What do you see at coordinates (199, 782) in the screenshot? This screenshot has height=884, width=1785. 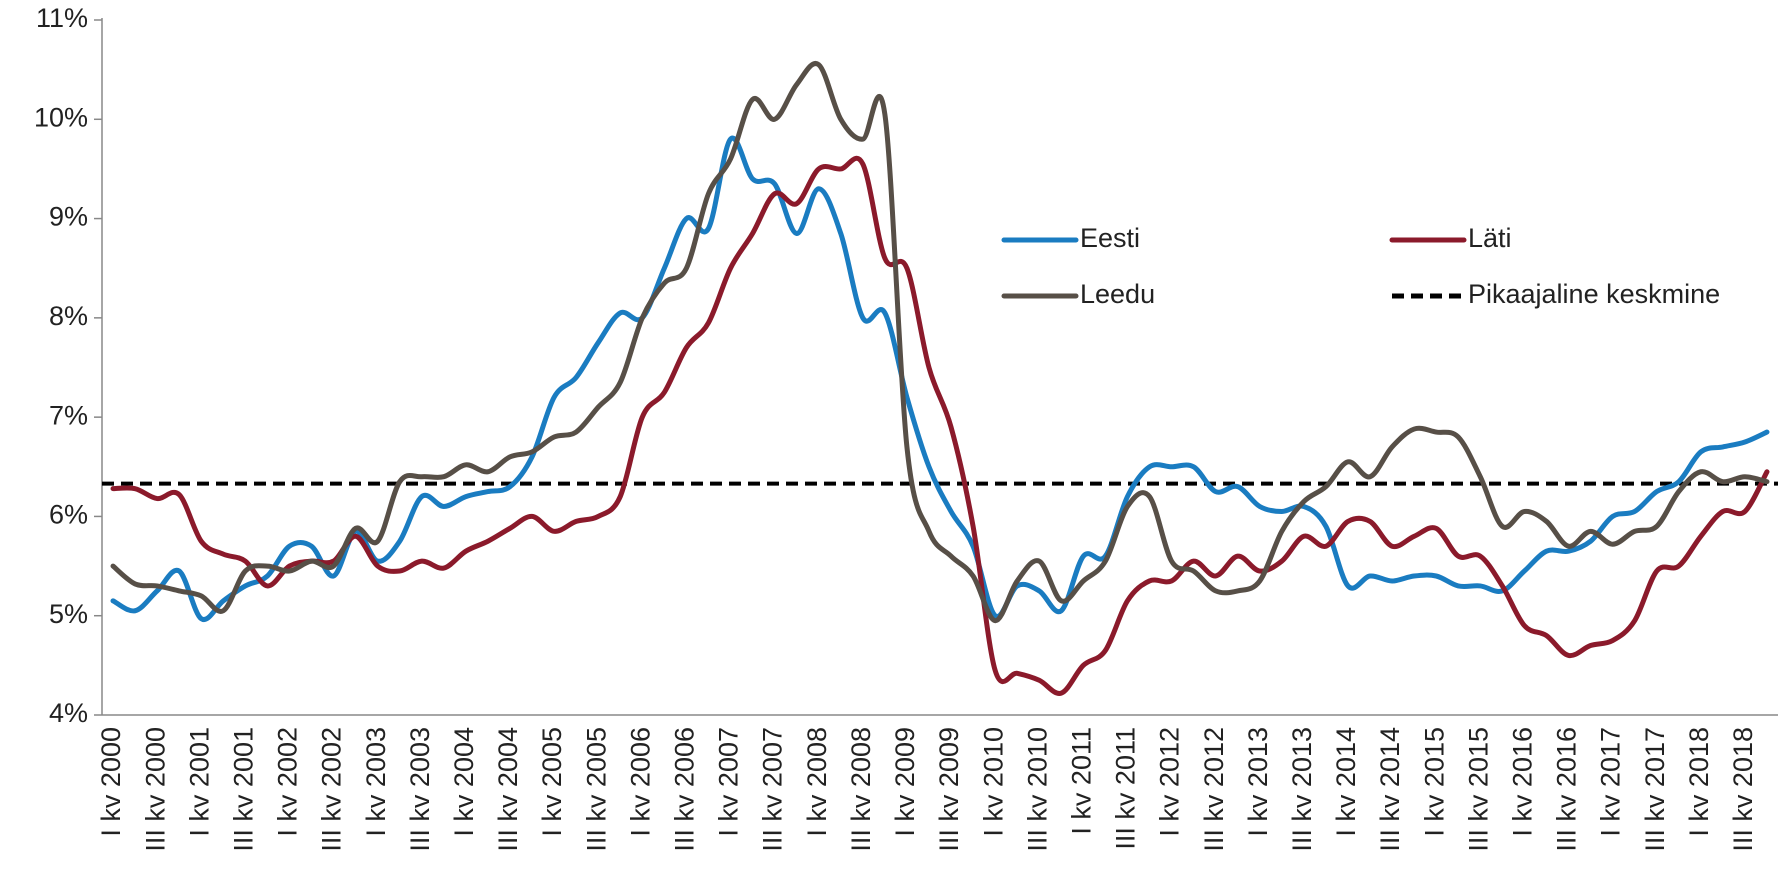 I see `x-tick-label: I kv 2001` at bounding box center [199, 782].